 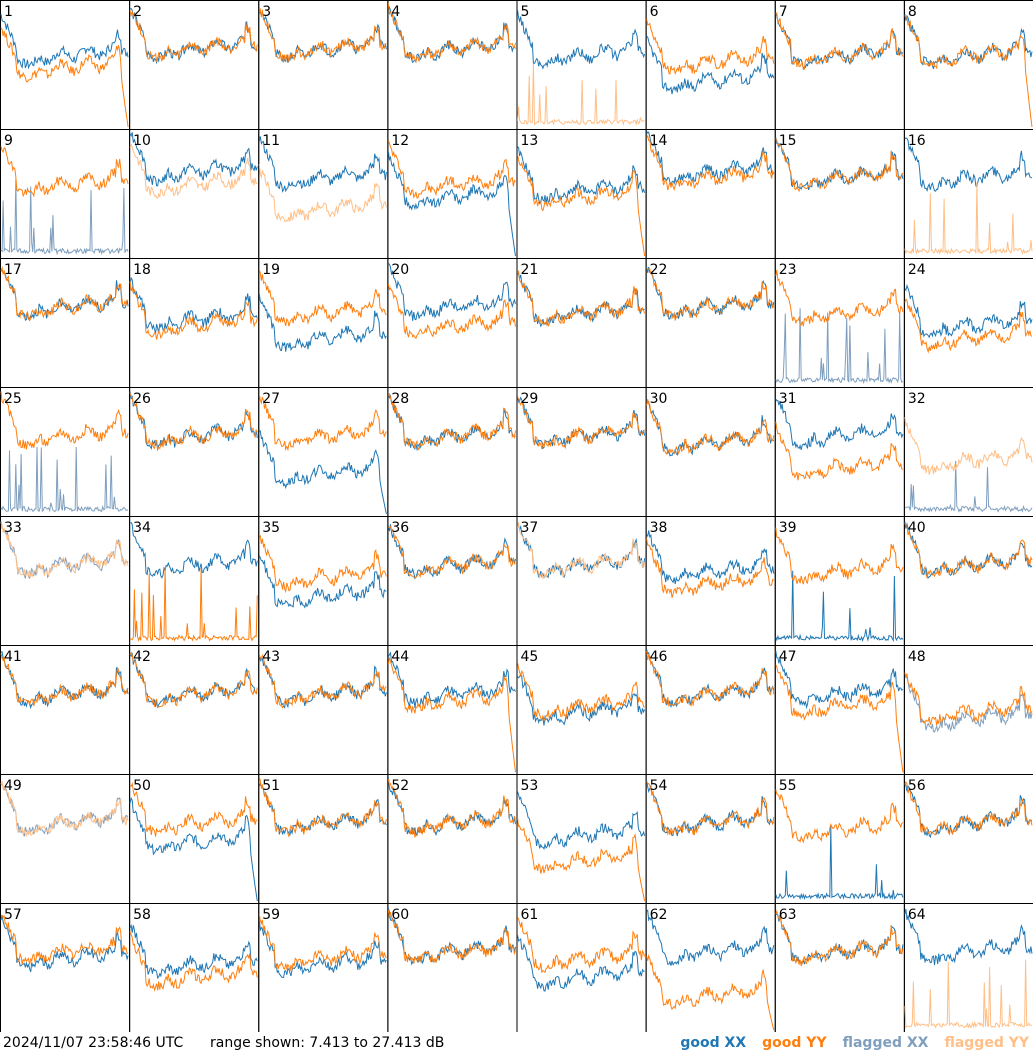 I want to click on panel-49: 49, so click(x=65, y=839).